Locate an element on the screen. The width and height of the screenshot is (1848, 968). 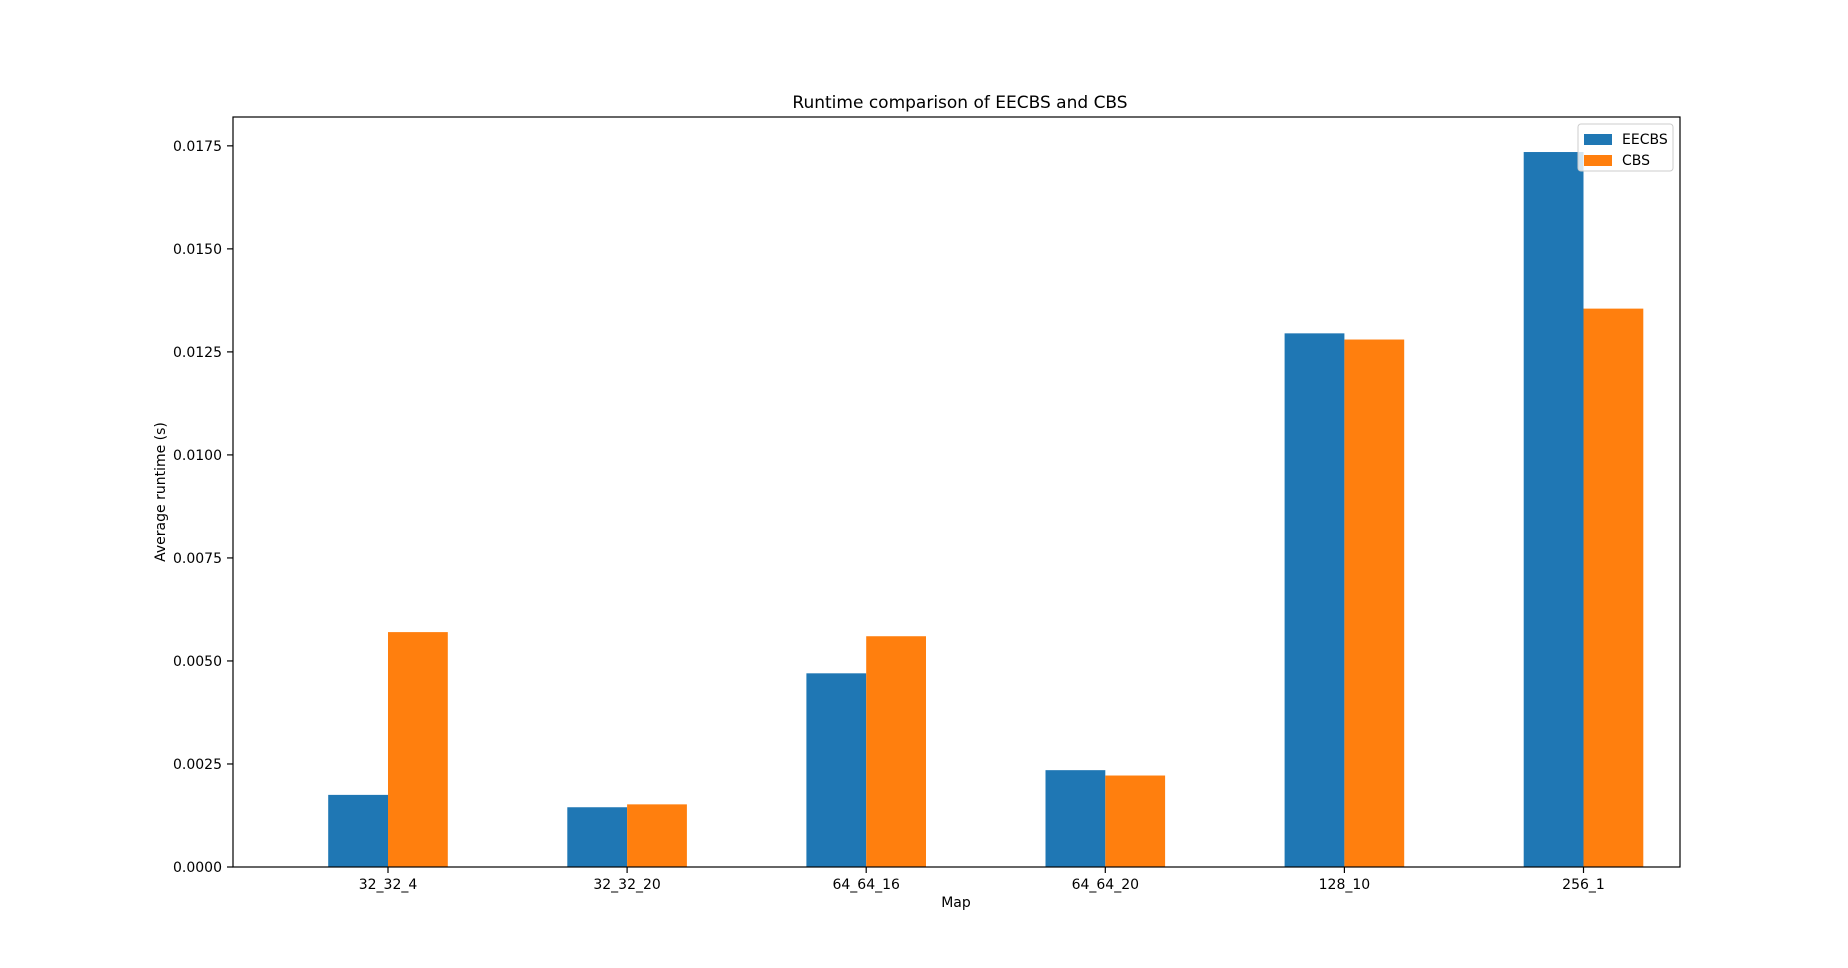
x-tick-label: 256_1 is located at coordinates (1583, 885).